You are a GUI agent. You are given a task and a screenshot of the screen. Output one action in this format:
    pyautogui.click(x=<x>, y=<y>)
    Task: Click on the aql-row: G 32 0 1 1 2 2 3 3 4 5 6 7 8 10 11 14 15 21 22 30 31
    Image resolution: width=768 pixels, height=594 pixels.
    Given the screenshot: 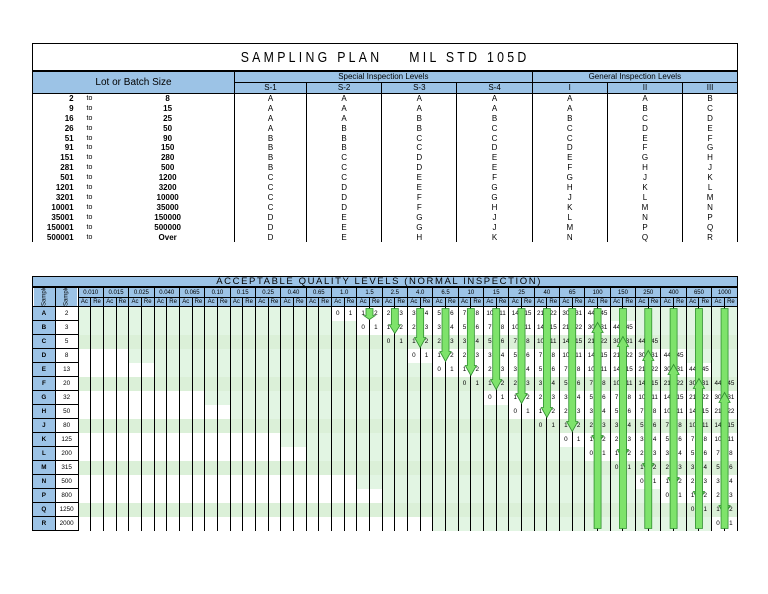 What is the action you would take?
    pyautogui.click(x=385, y=397)
    